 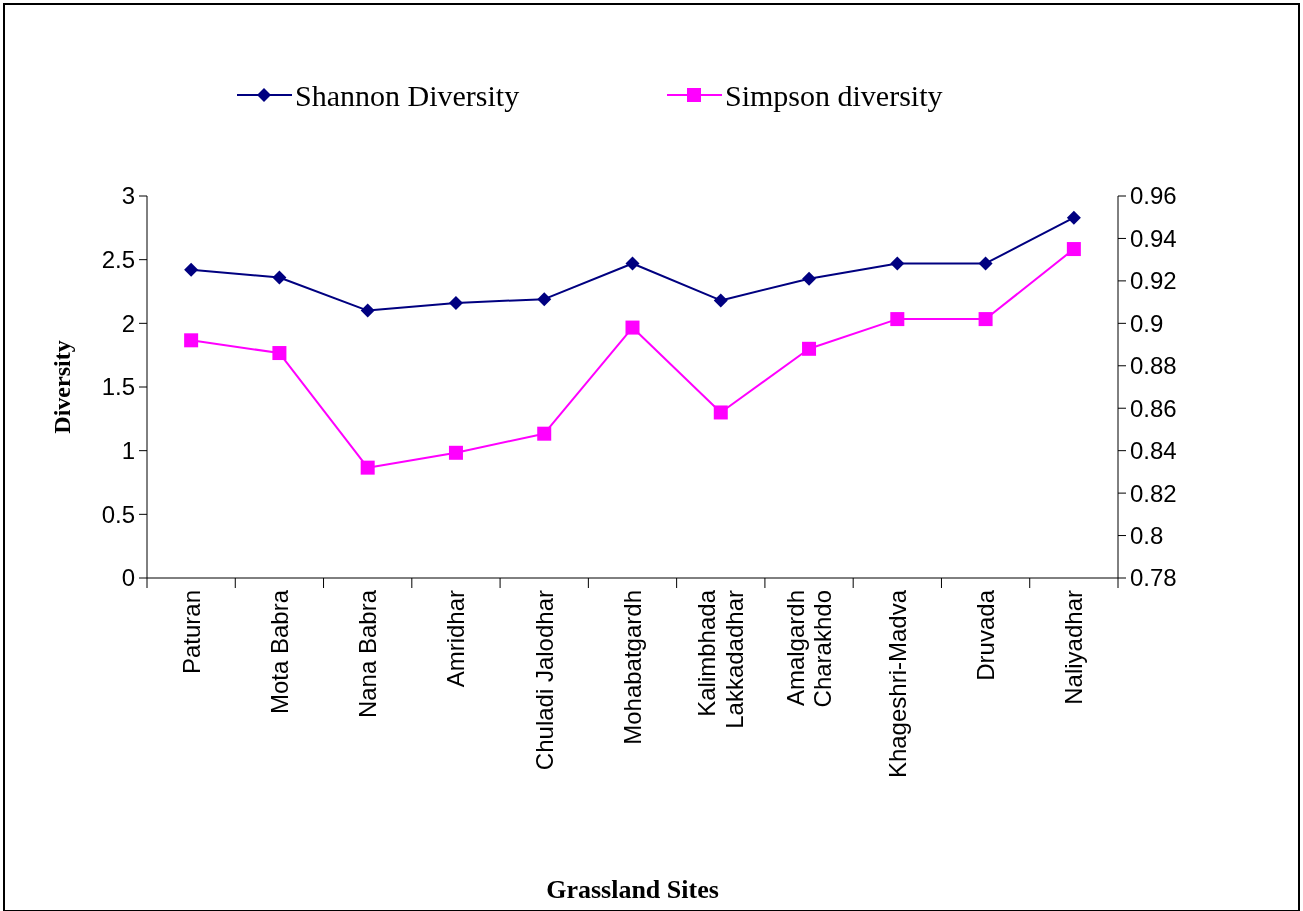 I want to click on x-tick-label: Kalimbhada Lakkadadhar, so click(x=720, y=659).